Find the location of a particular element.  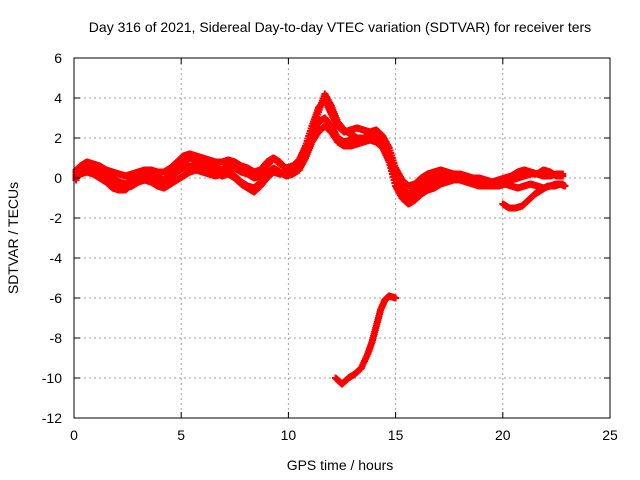

x-tick-label: 20 is located at coordinates (503, 435).